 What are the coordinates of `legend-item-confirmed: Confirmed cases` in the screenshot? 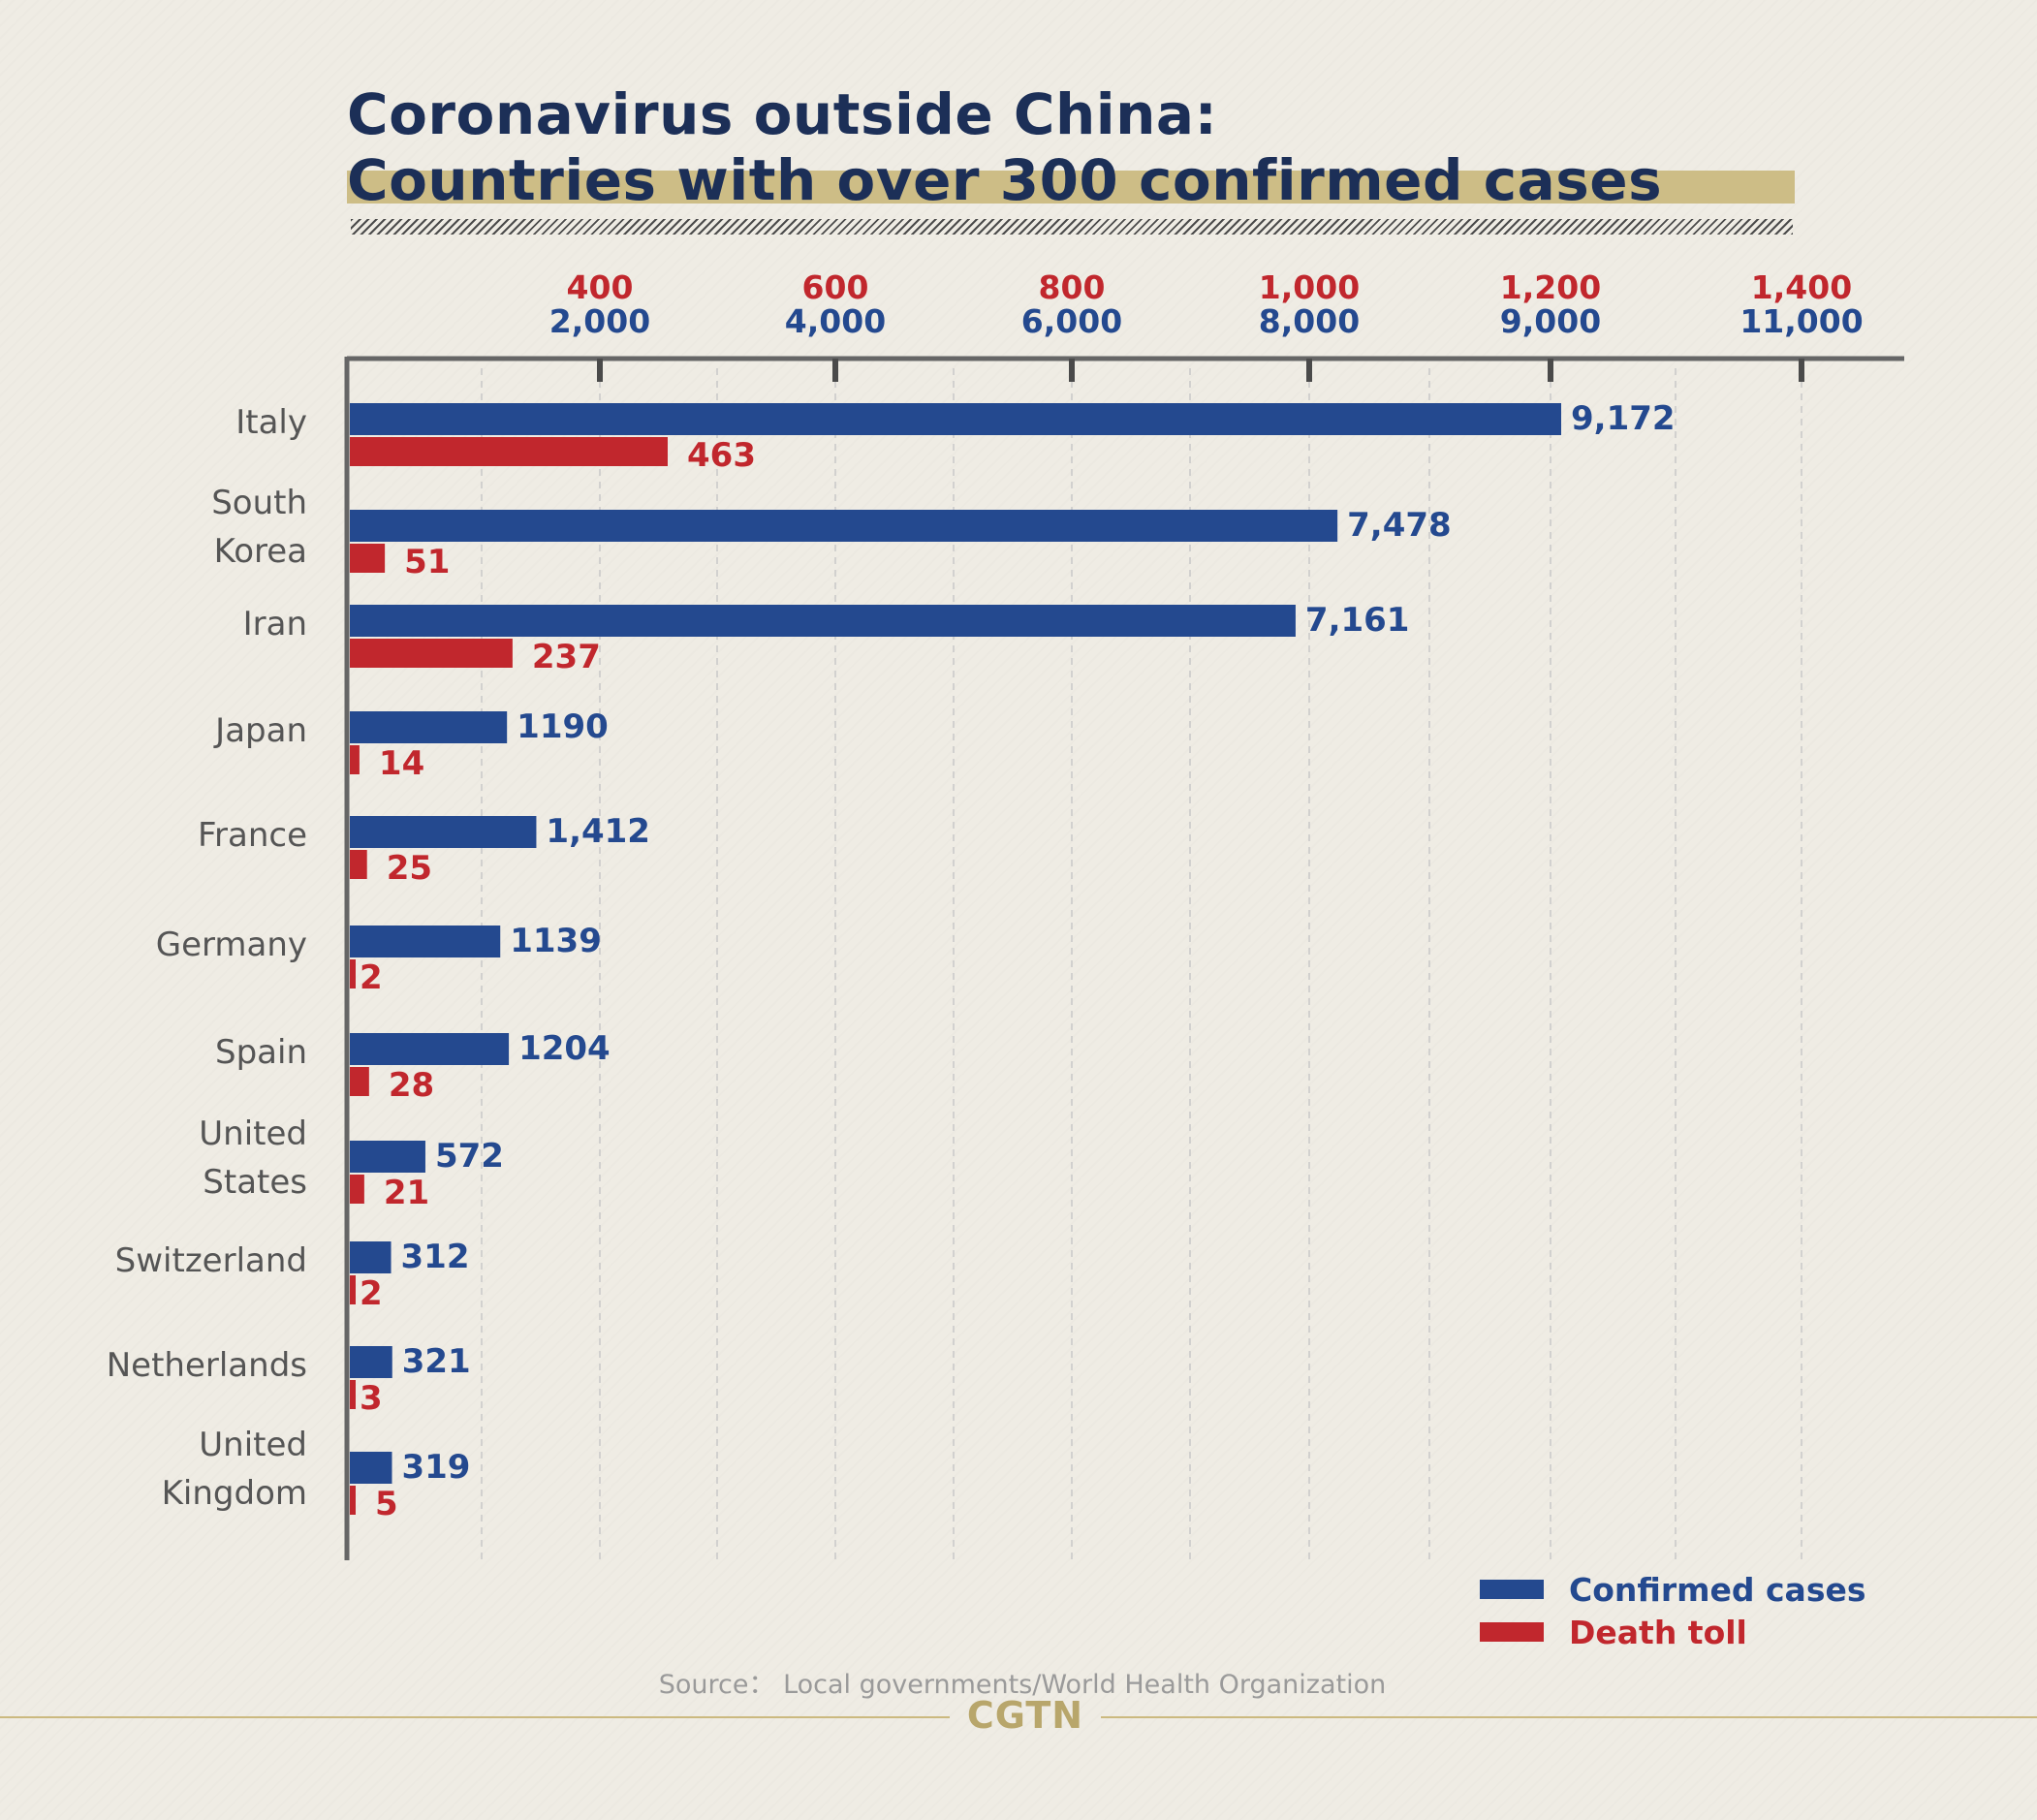 It's located at (1673, 1590).